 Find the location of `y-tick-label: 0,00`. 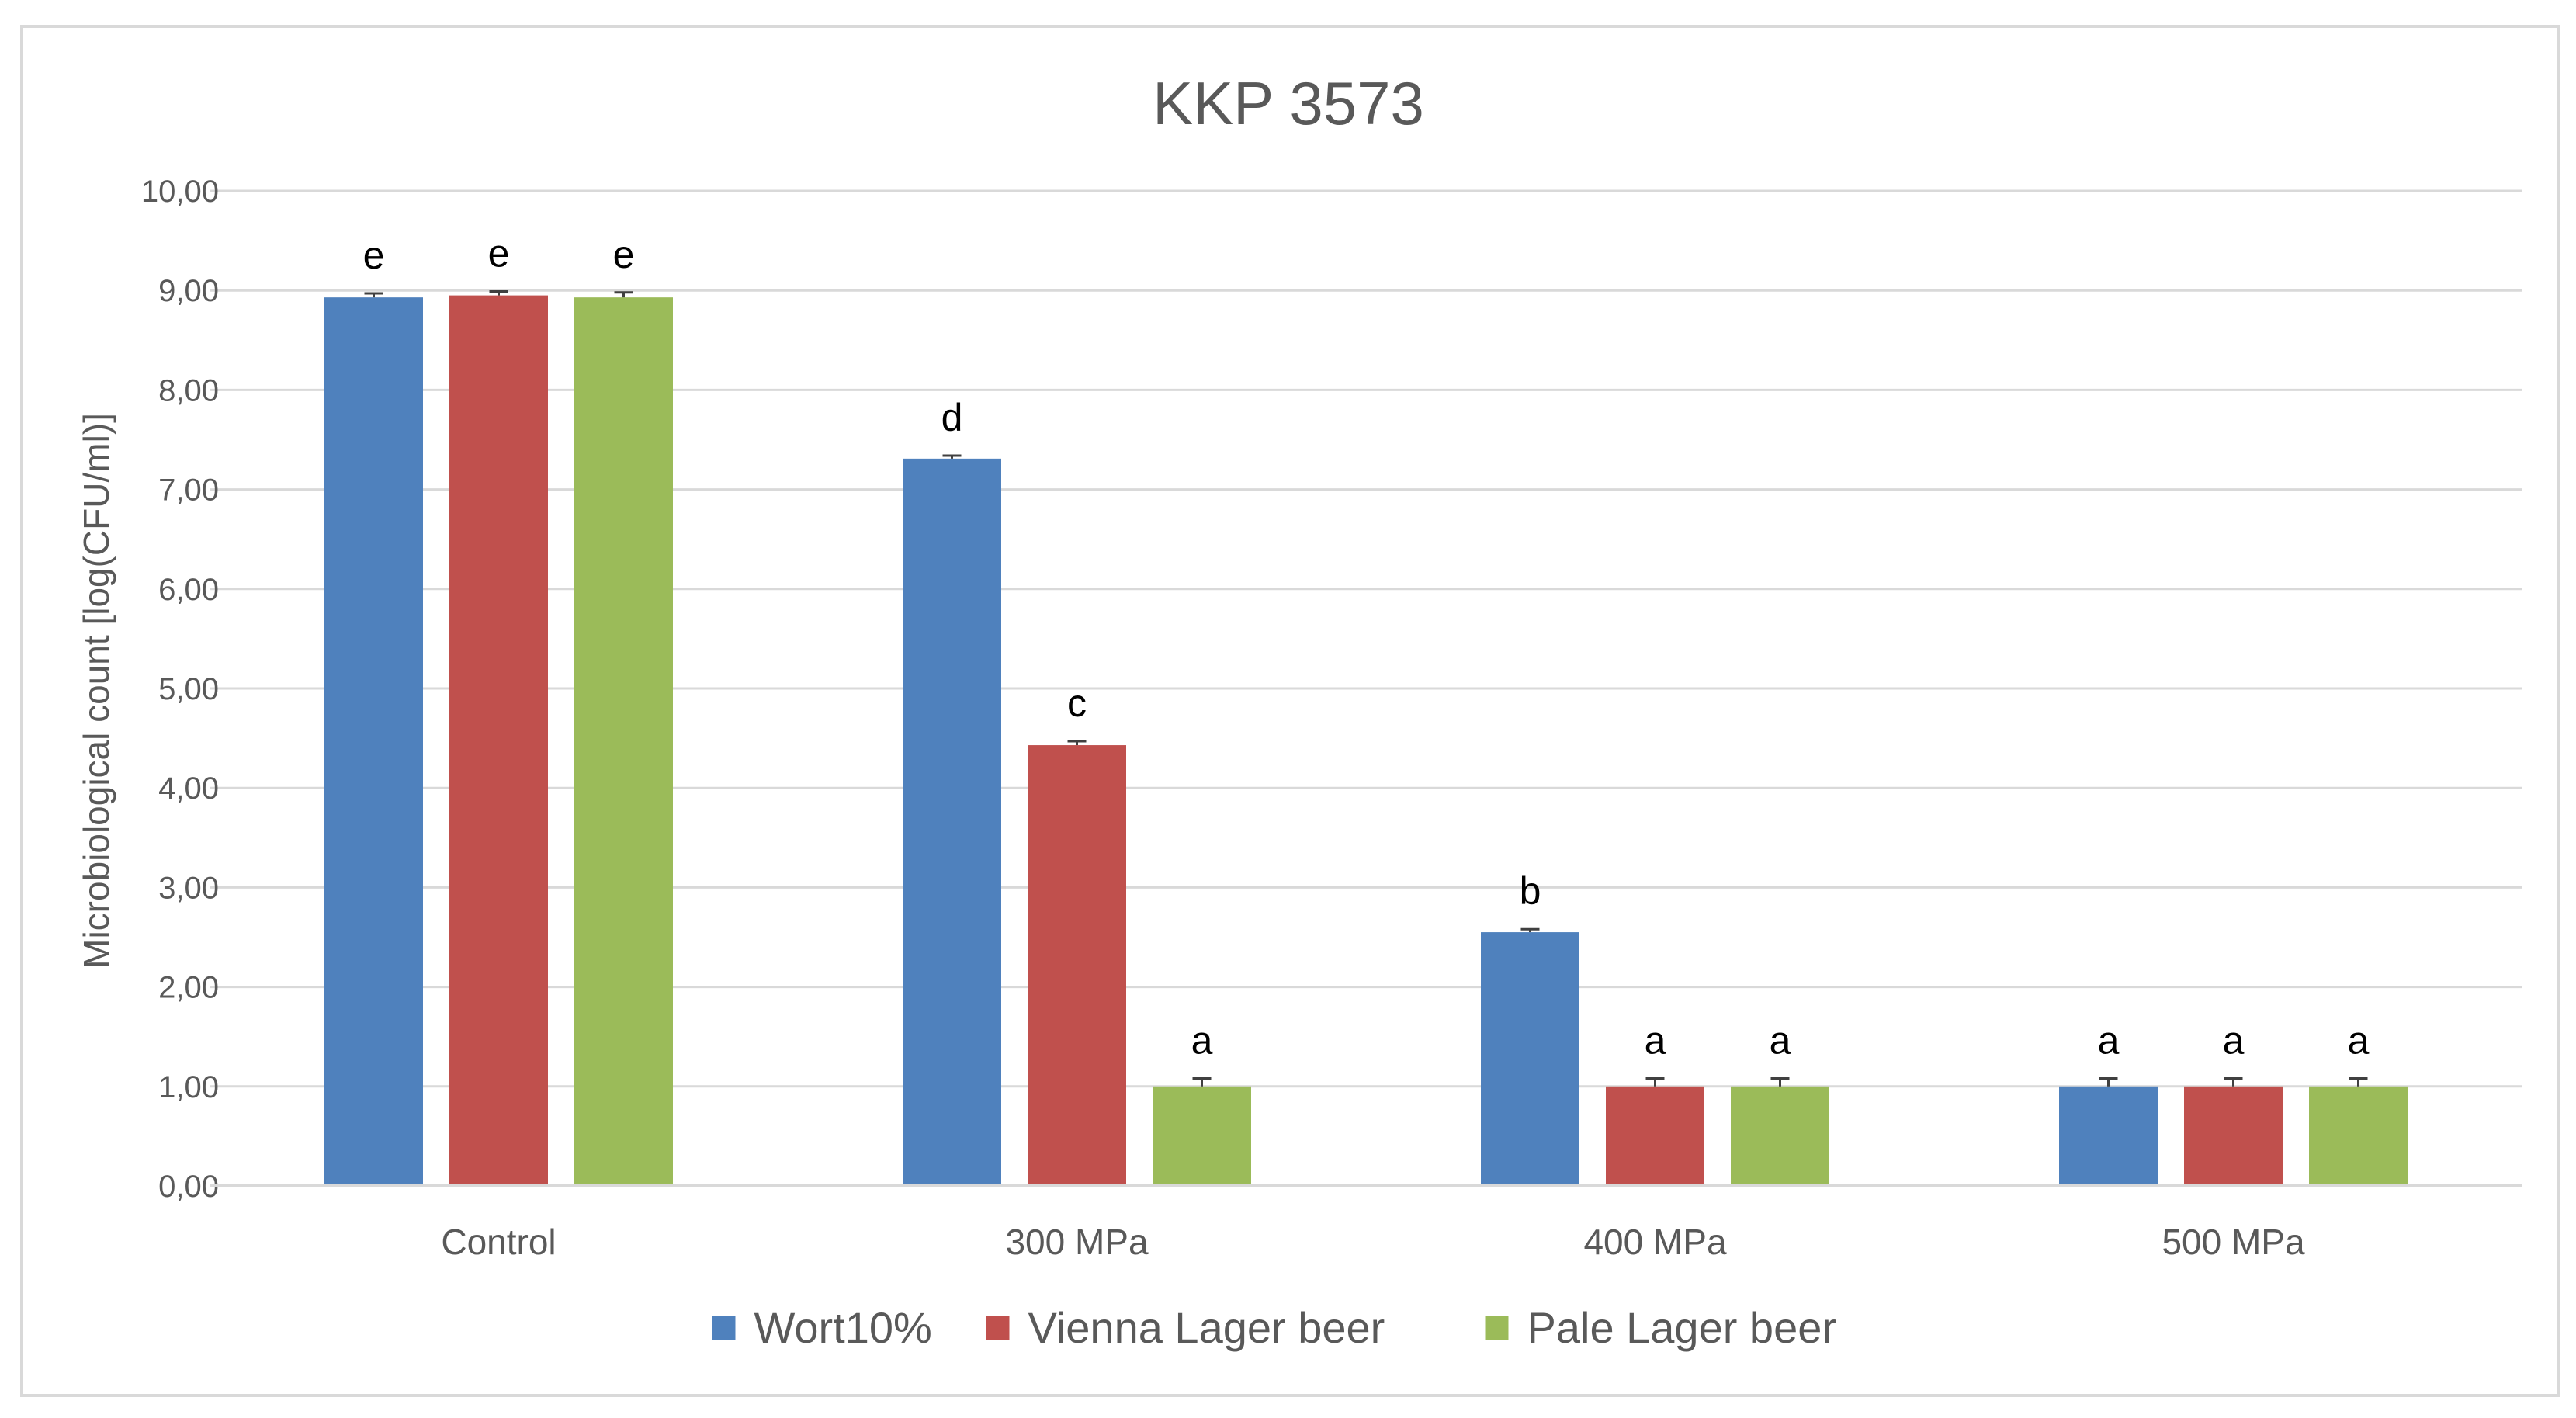

y-tick-label: 0,00 is located at coordinates (188, 1187).